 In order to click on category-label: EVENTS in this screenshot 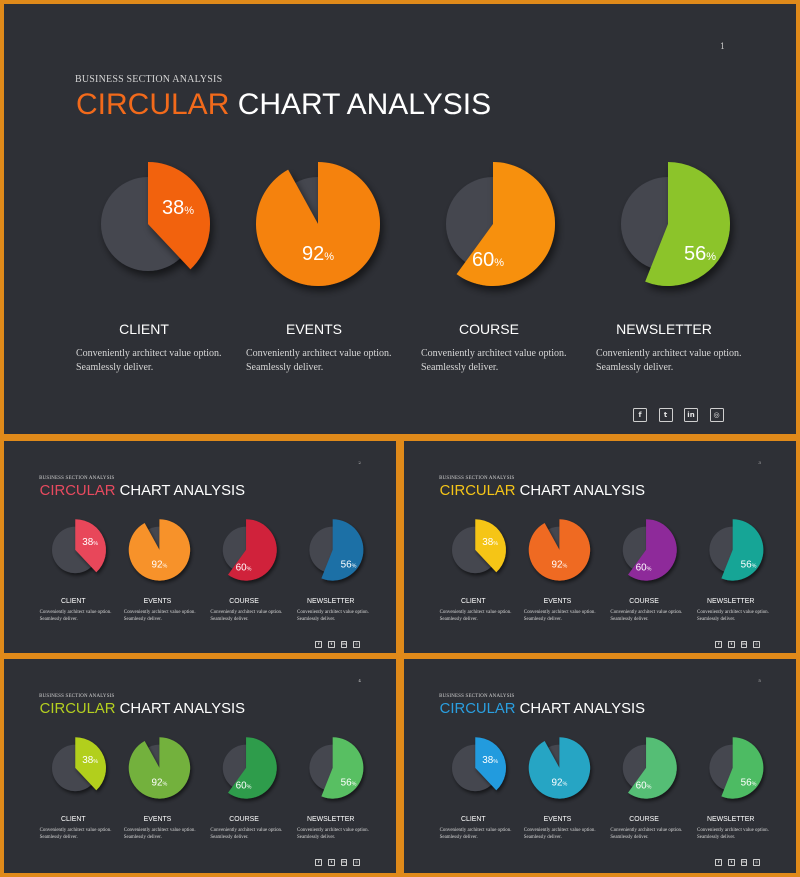, I will do `click(557, 601)`.